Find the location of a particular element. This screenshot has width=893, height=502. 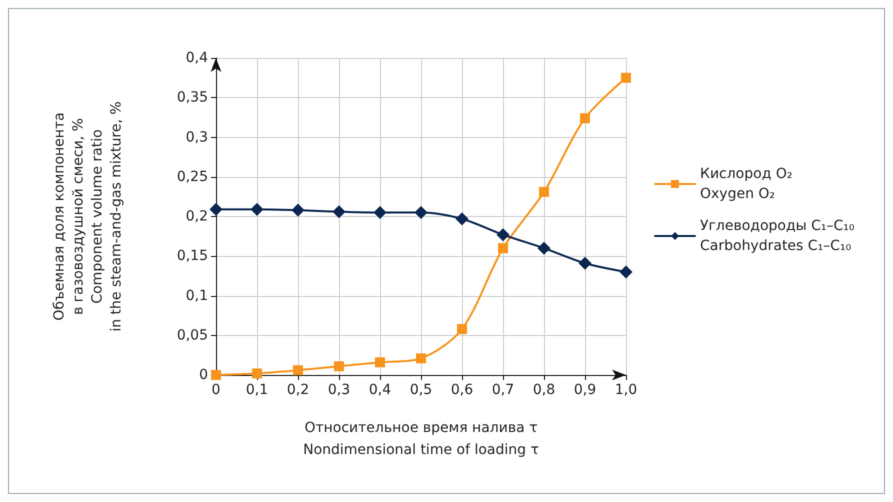

y-axis-title: Объемная доля компонента в газовоздушной смеси, % Component volume ratio in the steam-and-gas mixture, % is located at coordinates (88, 216).